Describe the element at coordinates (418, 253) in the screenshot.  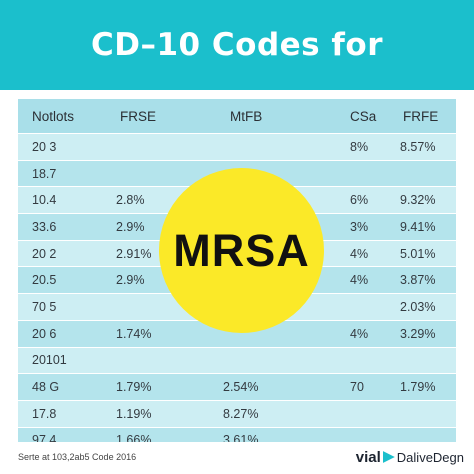
I see `table-cell: 5.01%` at that location.